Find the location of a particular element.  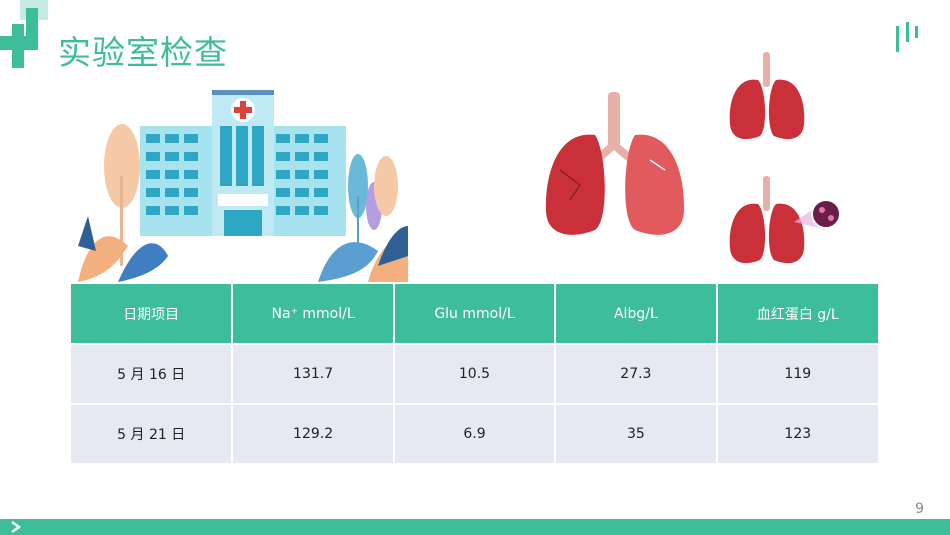

page-title: 实验室检查 is located at coordinates (143, 52).